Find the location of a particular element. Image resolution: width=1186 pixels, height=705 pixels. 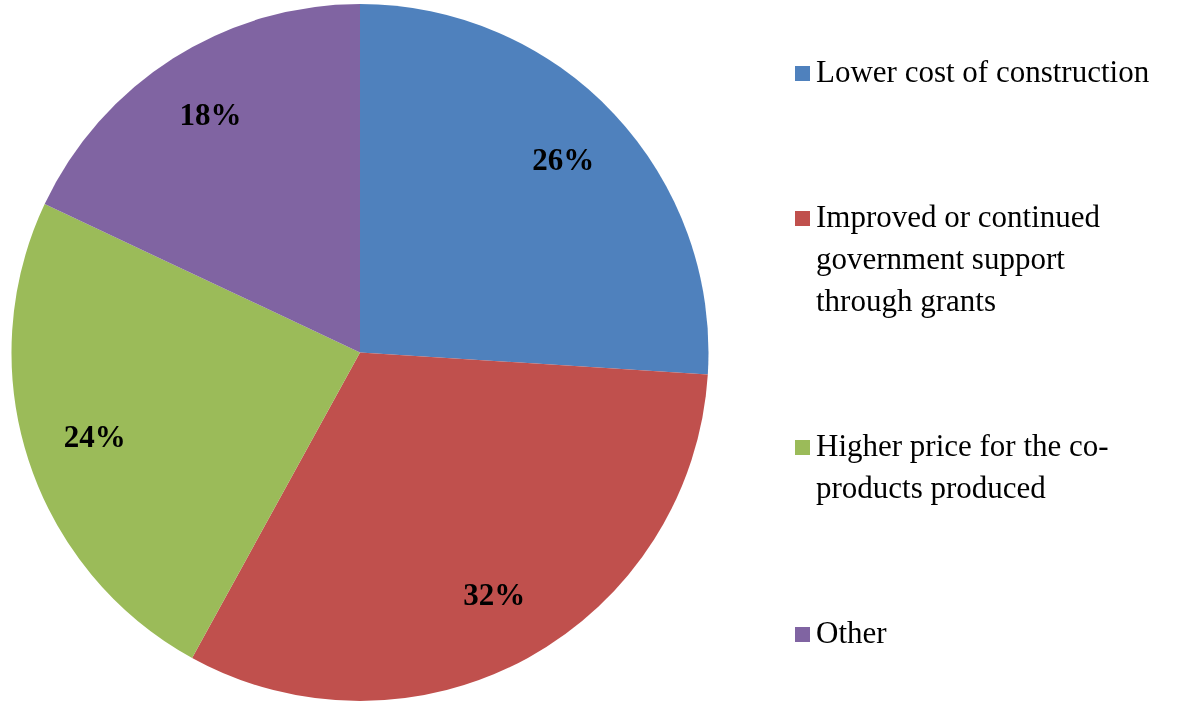

legend-label: Improved or continued government support through grants is located at coordinates (959, 259).